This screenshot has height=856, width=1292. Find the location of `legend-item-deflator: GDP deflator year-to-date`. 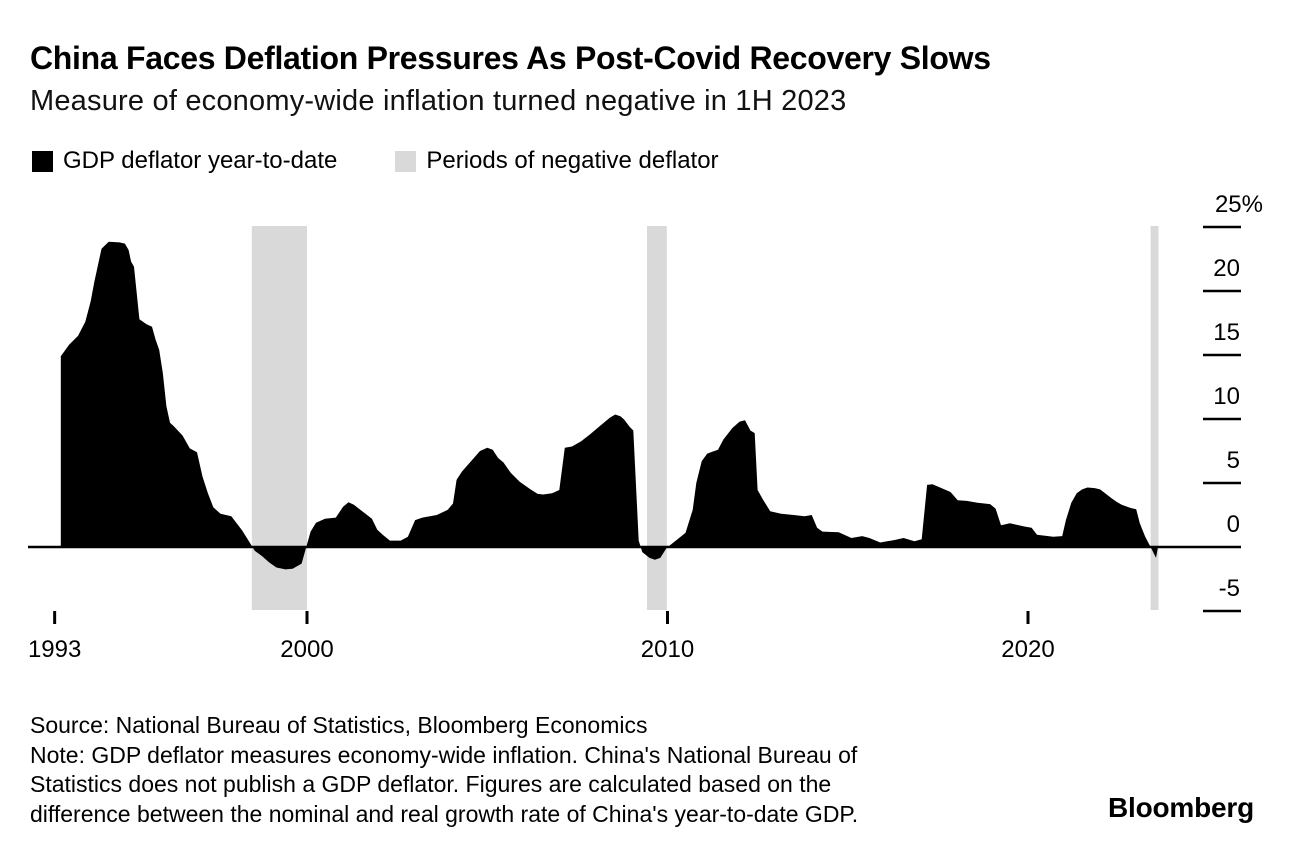

legend-item-deflator: GDP deflator year-to-date is located at coordinates (184, 161).